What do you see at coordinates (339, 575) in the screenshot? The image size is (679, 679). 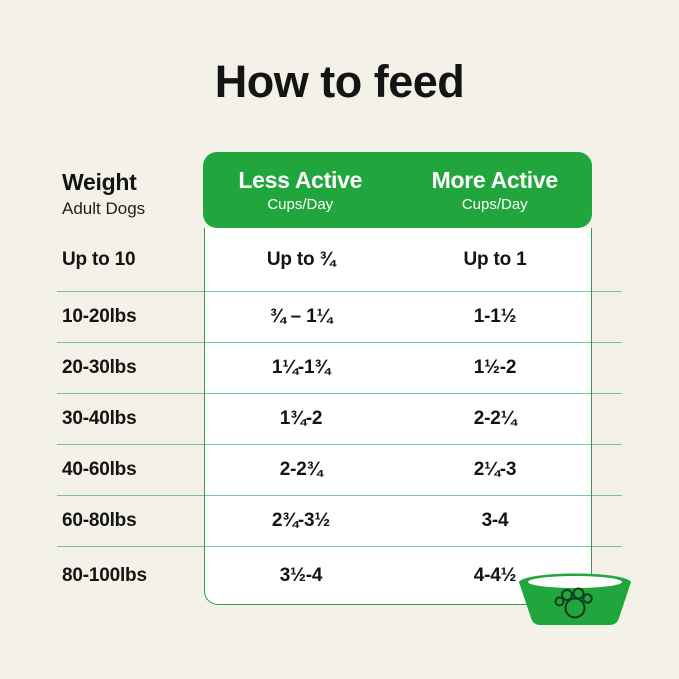 I see `table-row: 80-100lbs 3½-4 4-4½` at bounding box center [339, 575].